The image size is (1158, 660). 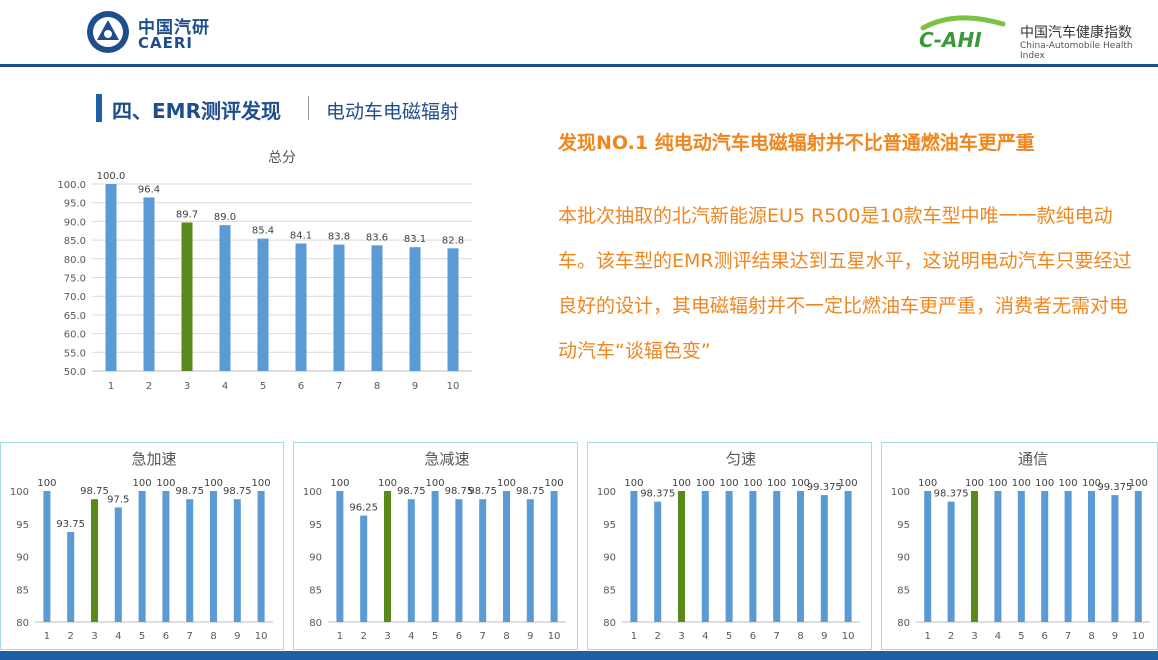 I want to click on data-label: 89.7, so click(x=187, y=215).